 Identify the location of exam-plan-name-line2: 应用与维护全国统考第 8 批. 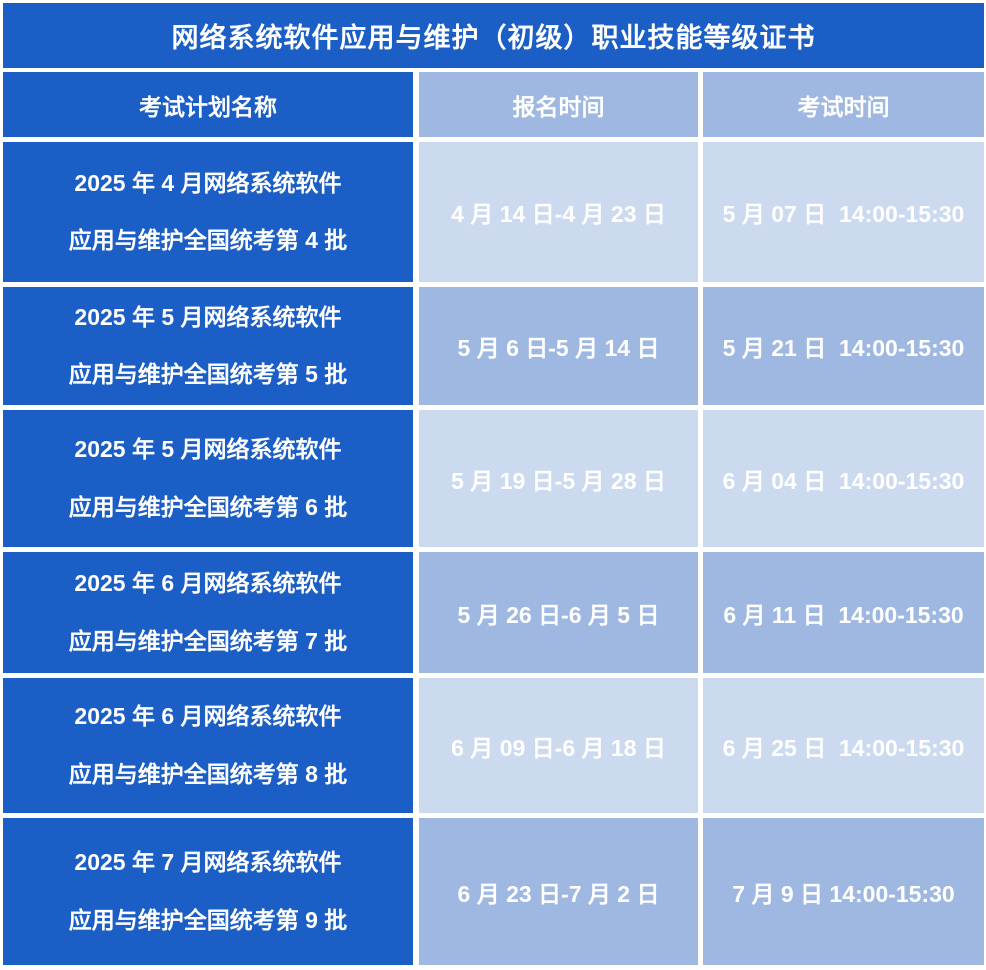
(208, 773).